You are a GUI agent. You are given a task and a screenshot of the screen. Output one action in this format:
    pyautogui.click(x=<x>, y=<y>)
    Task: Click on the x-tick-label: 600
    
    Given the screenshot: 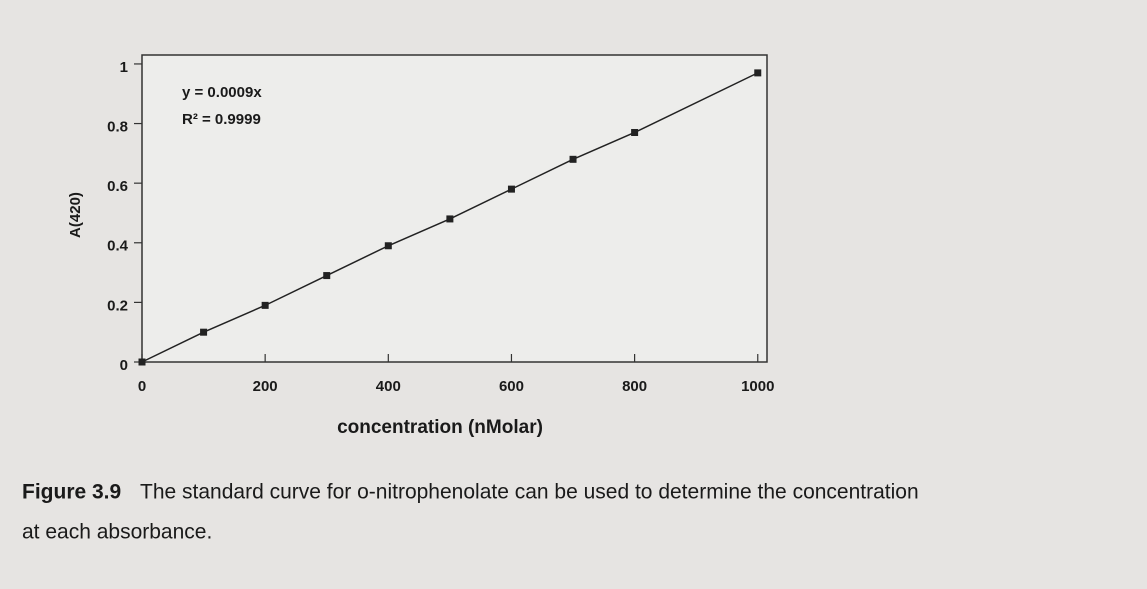 What is the action you would take?
    pyautogui.click(x=511, y=386)
    